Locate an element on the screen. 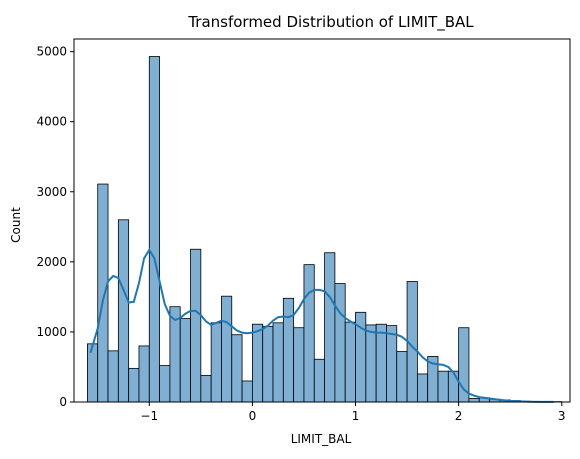 This screenshot has height=459, width=580. y-tick-label: 3000 is located at coordinates (51, 192).